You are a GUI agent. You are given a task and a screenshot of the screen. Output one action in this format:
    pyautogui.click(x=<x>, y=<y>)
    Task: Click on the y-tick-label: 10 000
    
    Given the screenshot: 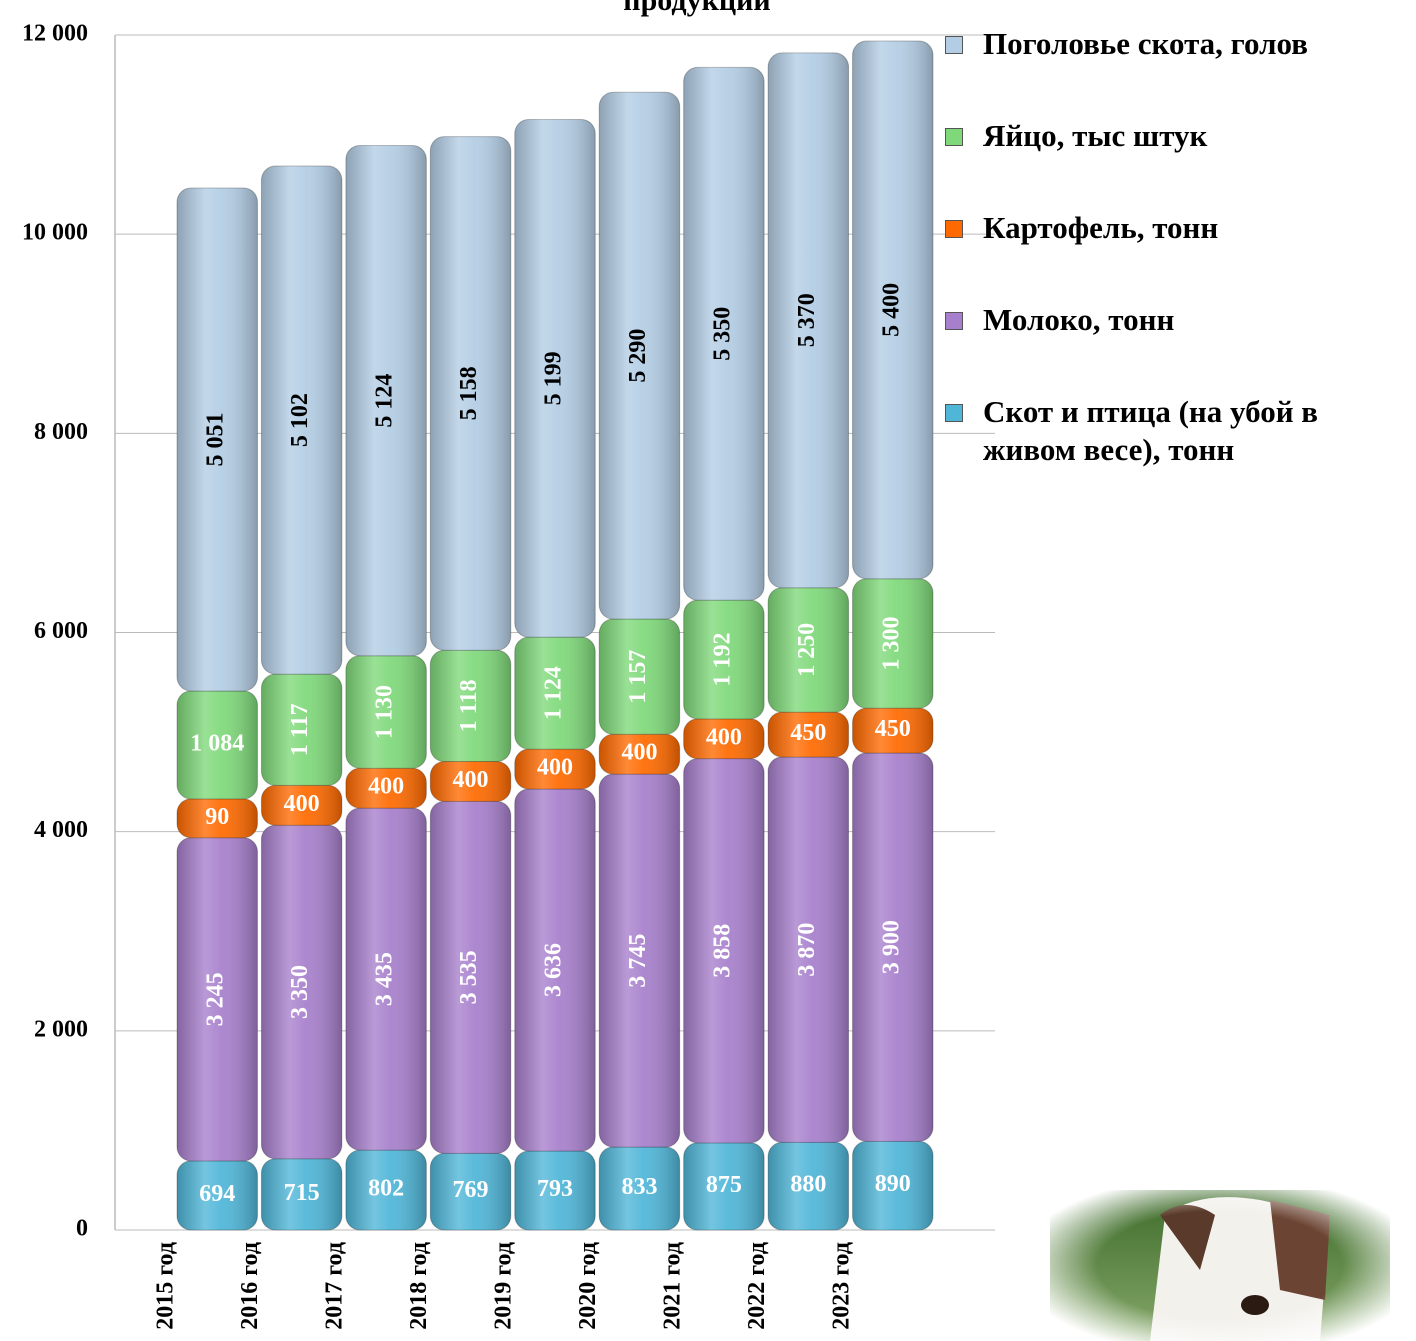 What is the action you would take?
    pyautogui.click(x=55, y=233)
    